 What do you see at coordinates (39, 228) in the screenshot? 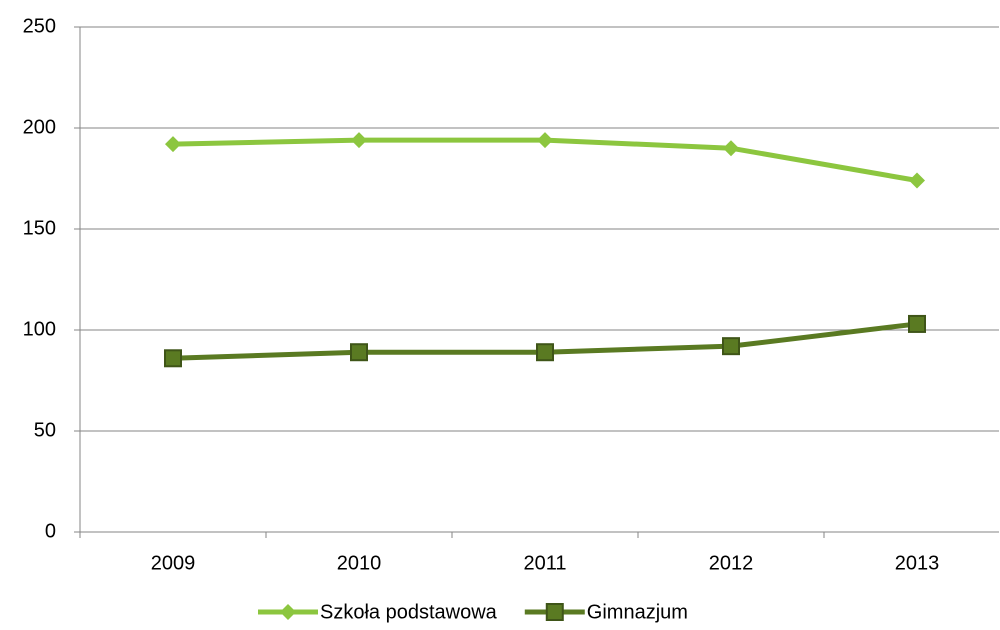
I see `y-tick-label: 150` at bounding box center [39, 228].